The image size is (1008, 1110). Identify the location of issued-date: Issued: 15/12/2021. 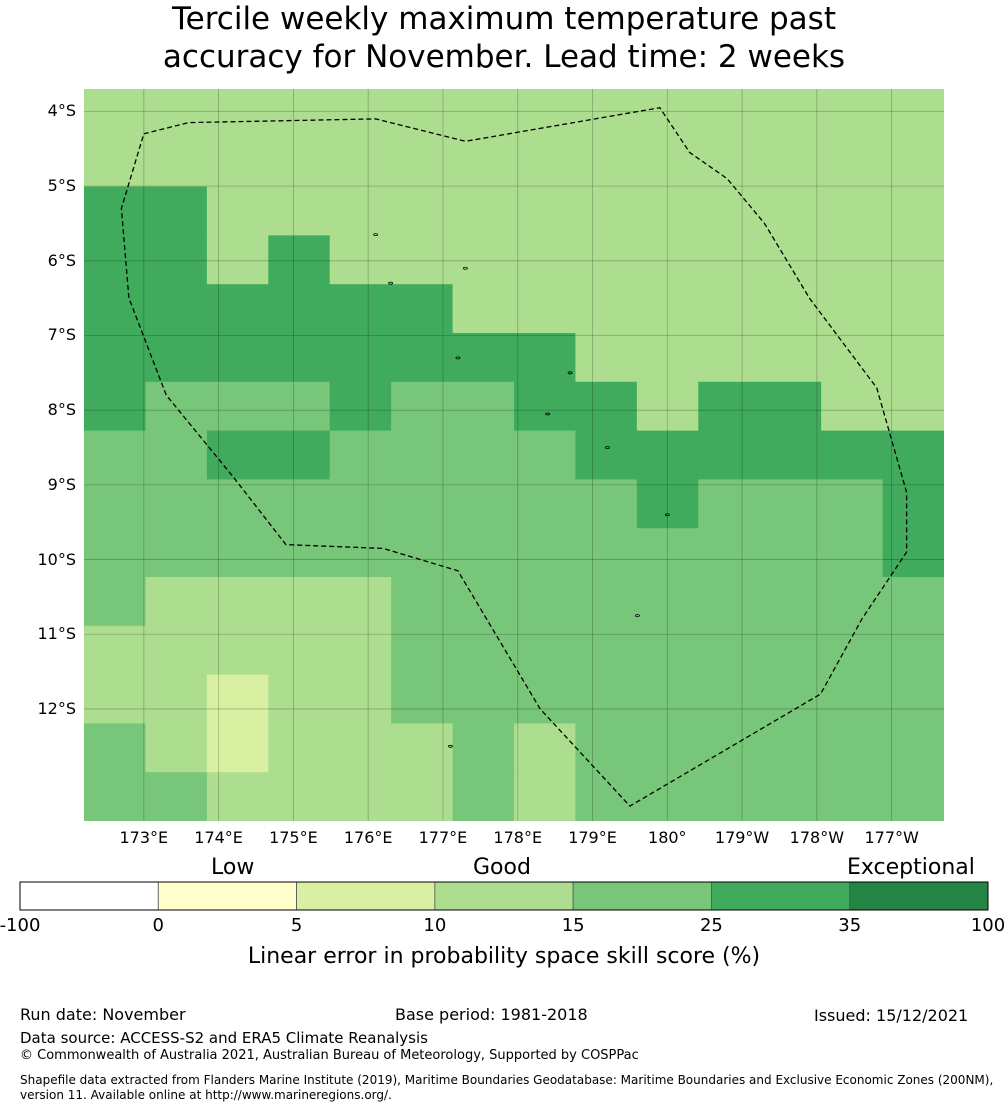
(891, 1015).